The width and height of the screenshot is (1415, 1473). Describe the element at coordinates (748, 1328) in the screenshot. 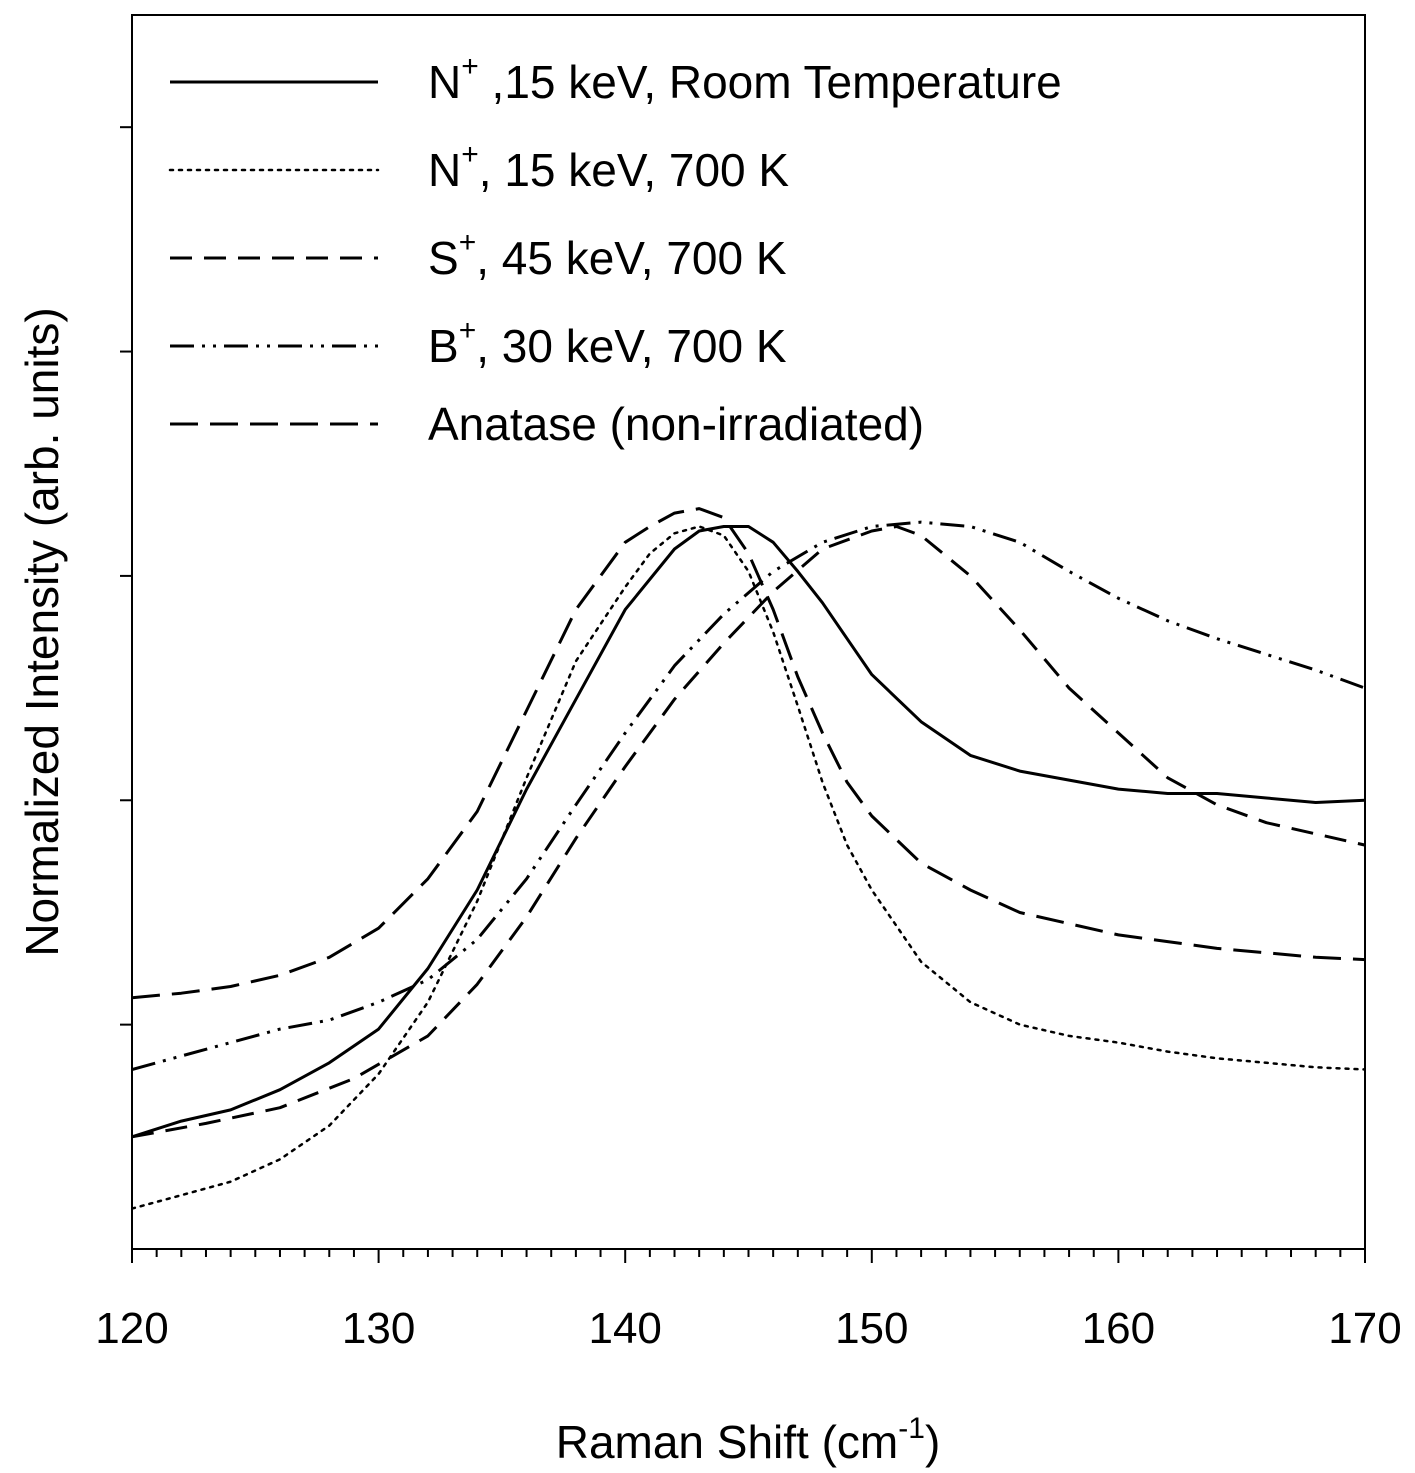

I see `x-axis-tick-labels: 120 130 140 150 160 170` at that location.